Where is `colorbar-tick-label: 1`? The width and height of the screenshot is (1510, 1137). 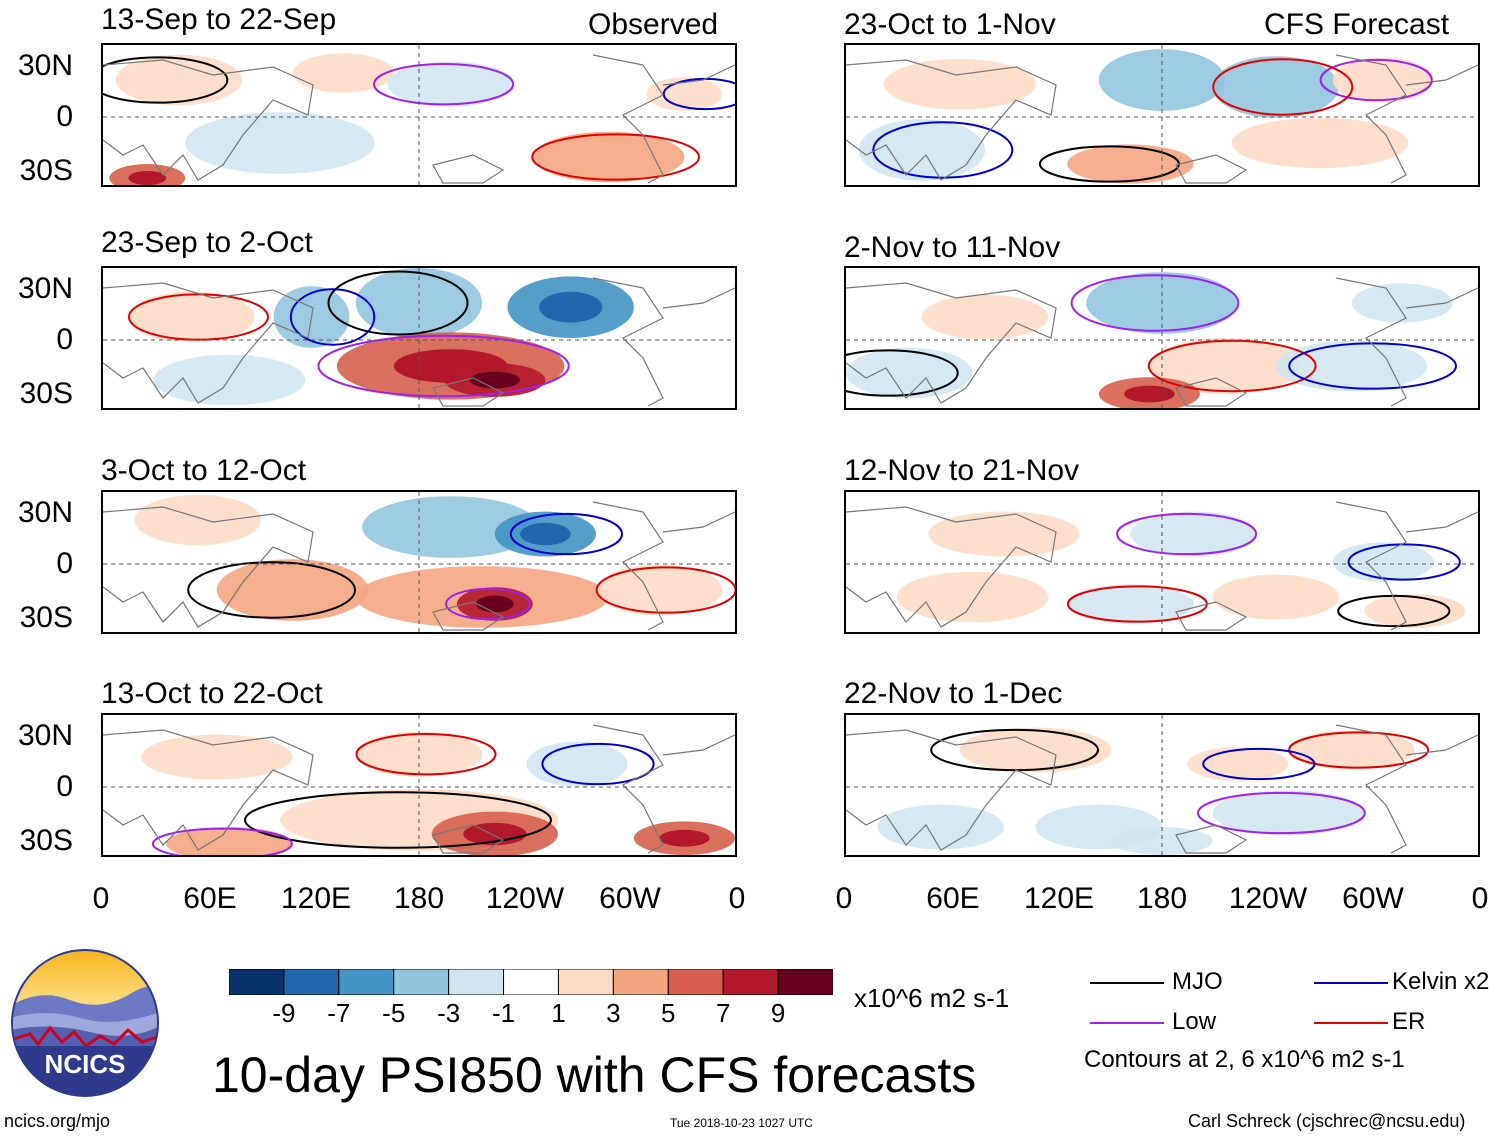
colorbar-tick-label: 1 is located at coordinates (558, 1013).